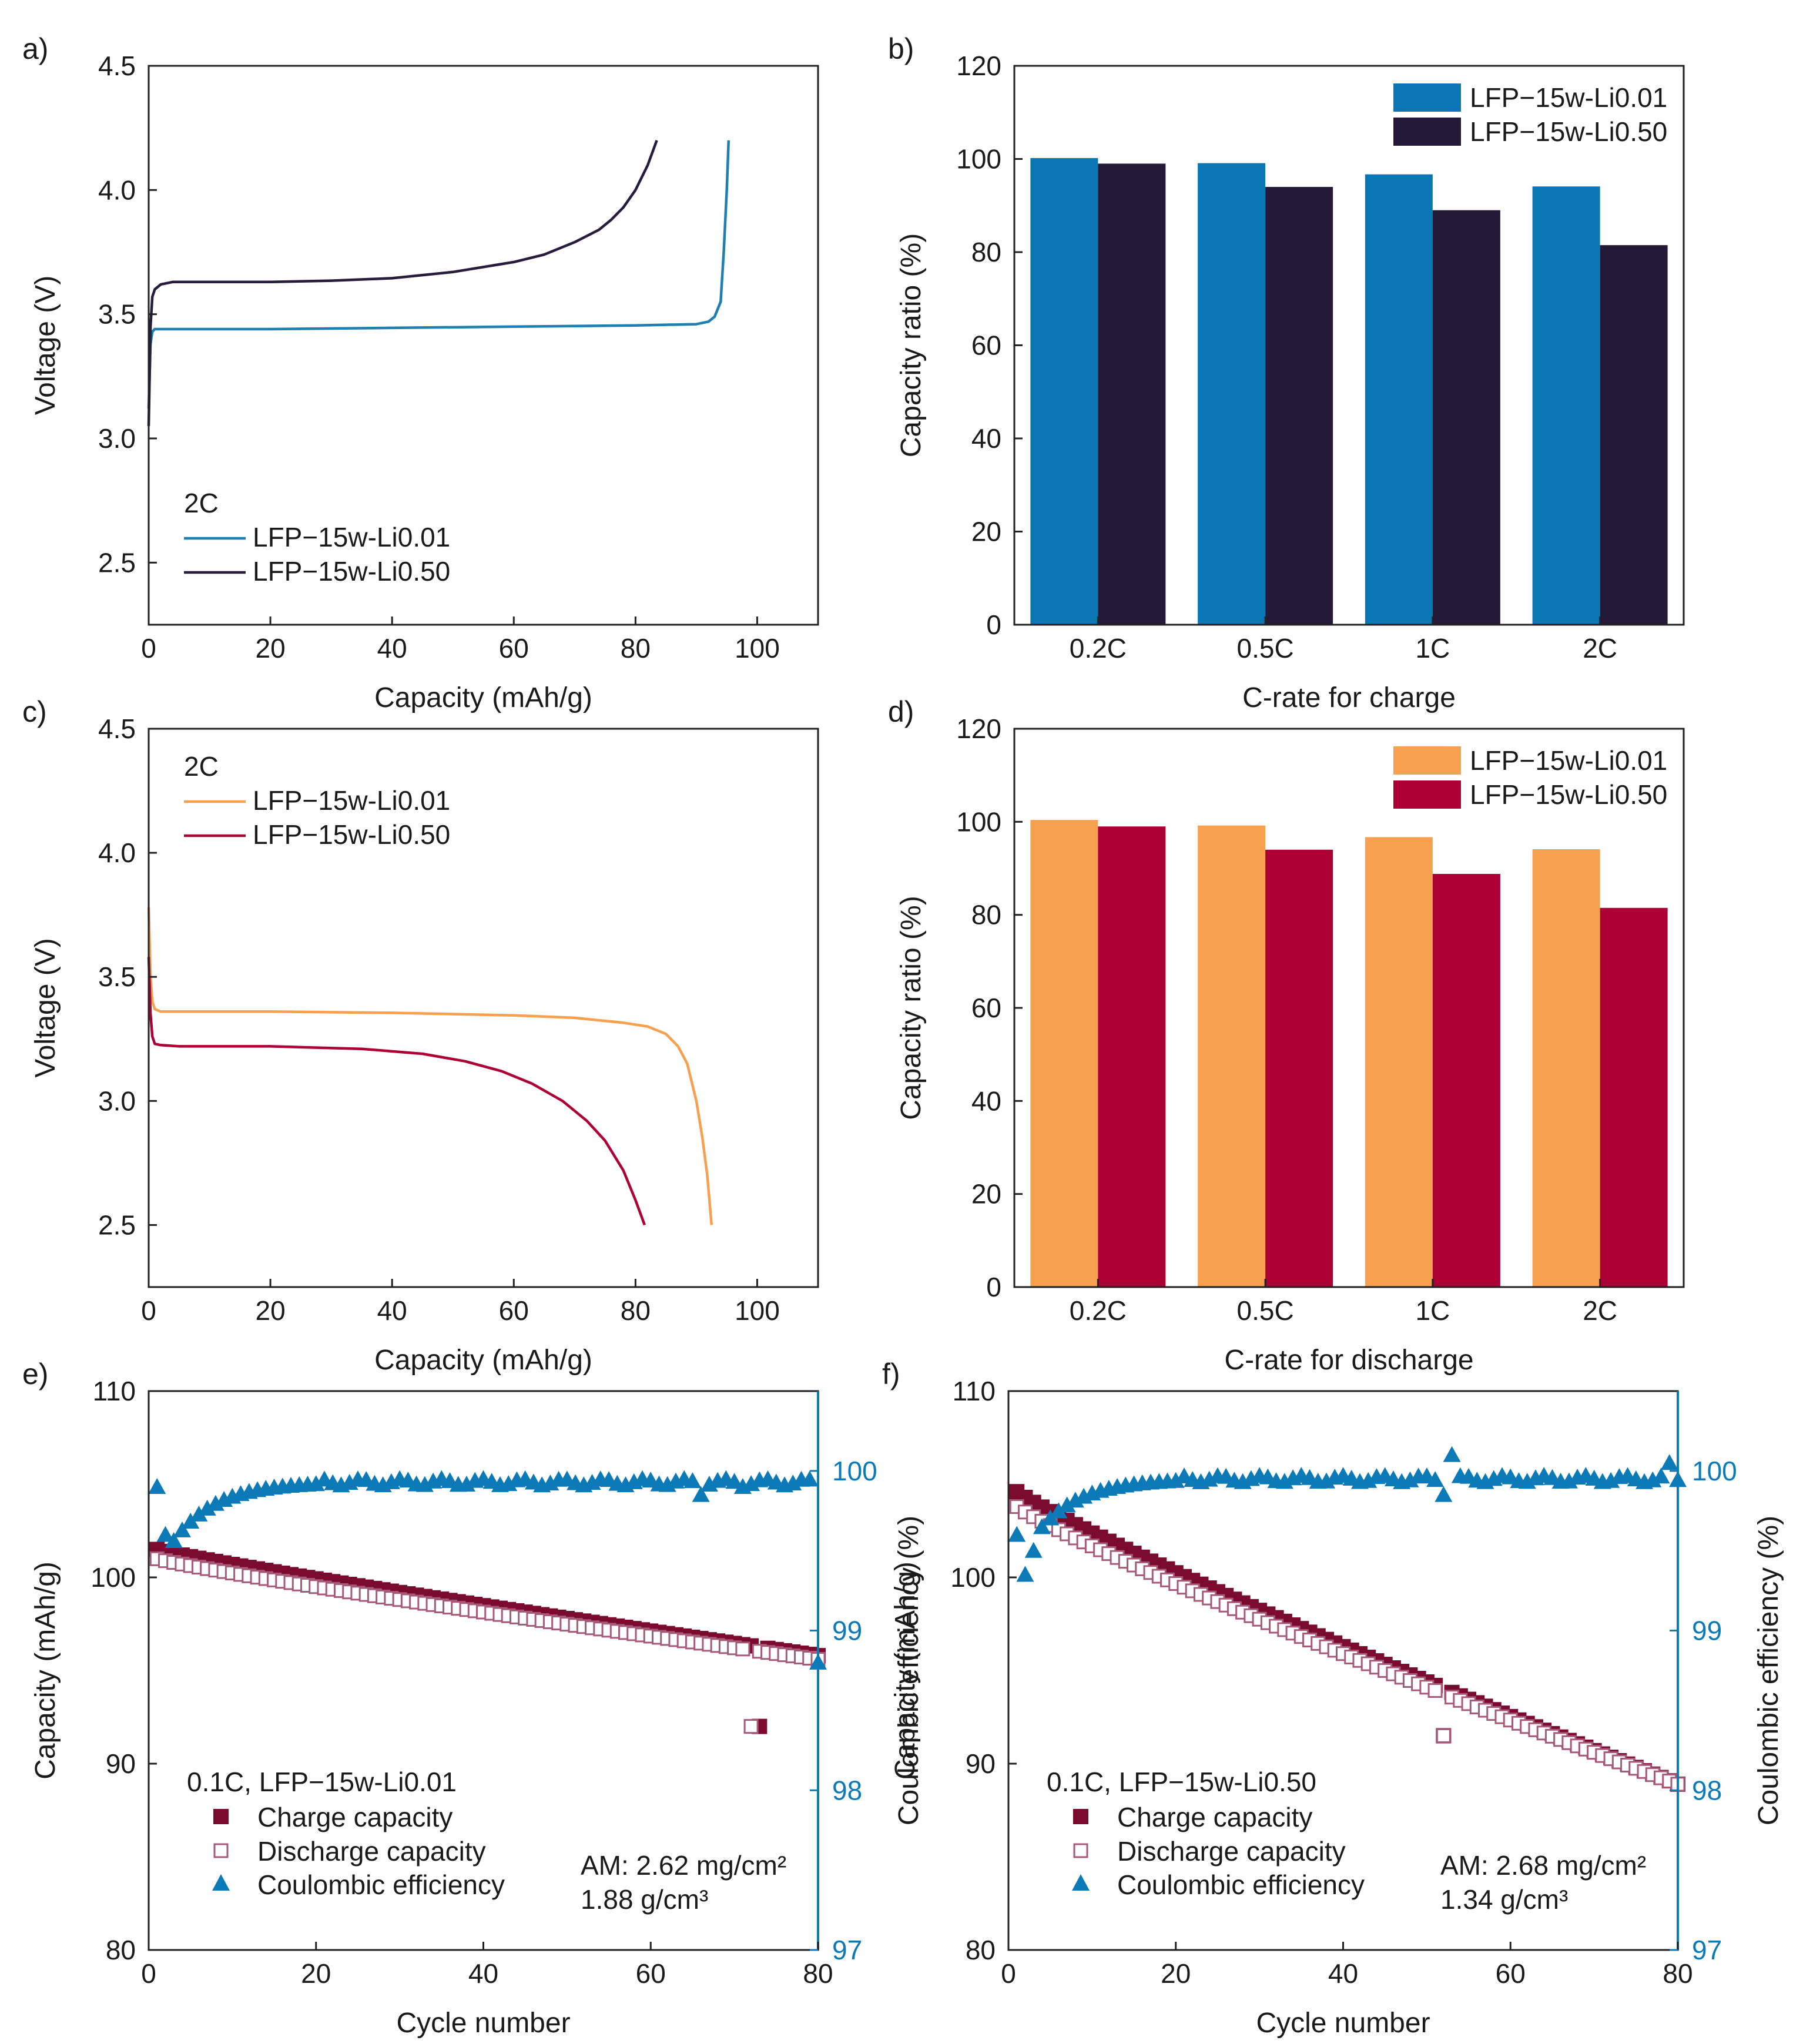 Image resolution: width=1793 pixels, height=2044 pixels. Describe the element at coordinates (1098, 1310) in the screenshot. I see `x-tick-label: 0.2C` at that location.